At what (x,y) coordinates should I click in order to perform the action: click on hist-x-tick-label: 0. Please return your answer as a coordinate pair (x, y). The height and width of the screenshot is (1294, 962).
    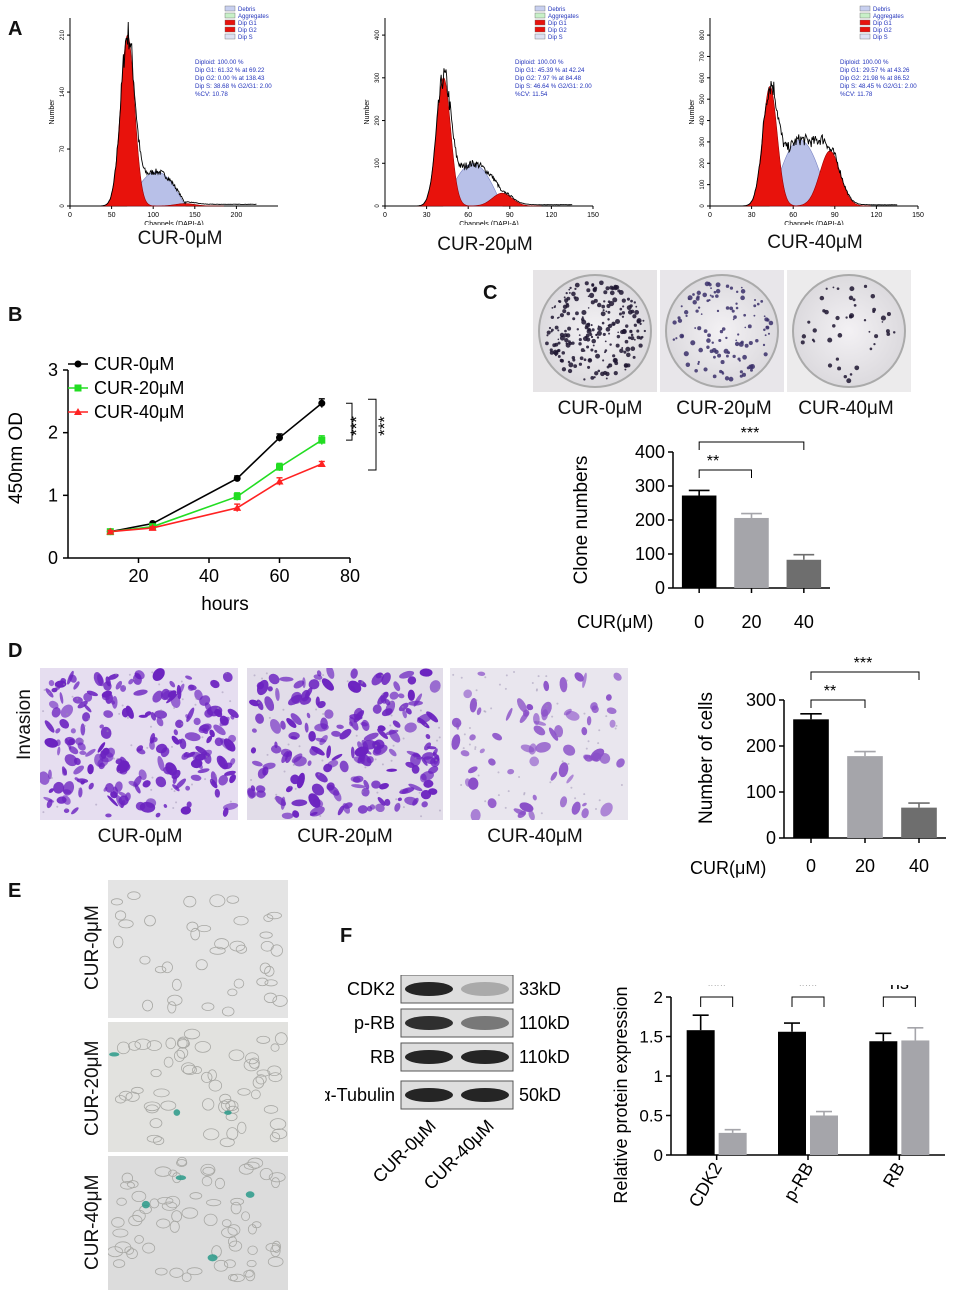
    Looking at the image, I should click on (385, 215).